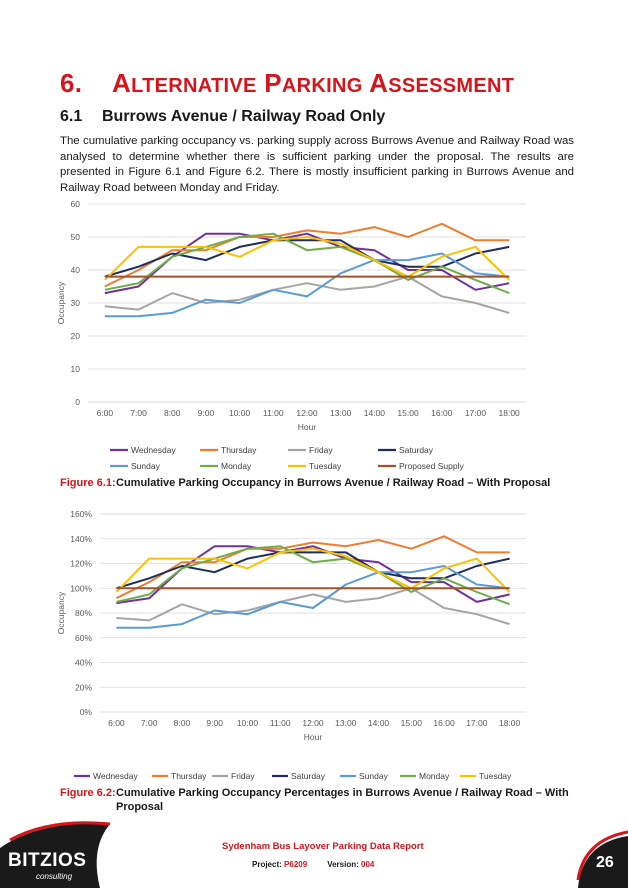  Describe the element at coordinates (313, 864) in the screenshot. I see `report-meta: Project: P6209 Version: 004` at that location.